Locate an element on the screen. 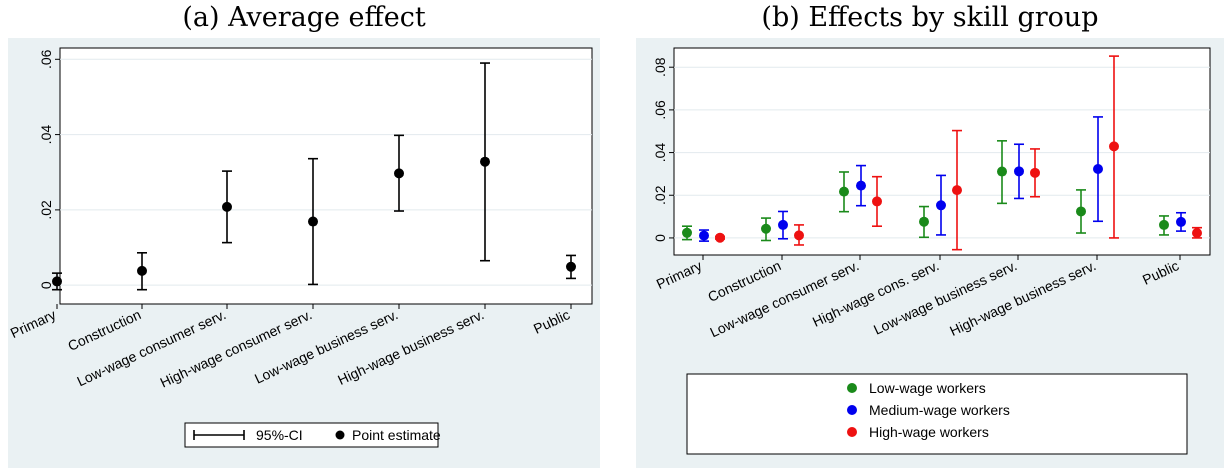  legend-label: 95%-CI is located at coordinates (279, 435).